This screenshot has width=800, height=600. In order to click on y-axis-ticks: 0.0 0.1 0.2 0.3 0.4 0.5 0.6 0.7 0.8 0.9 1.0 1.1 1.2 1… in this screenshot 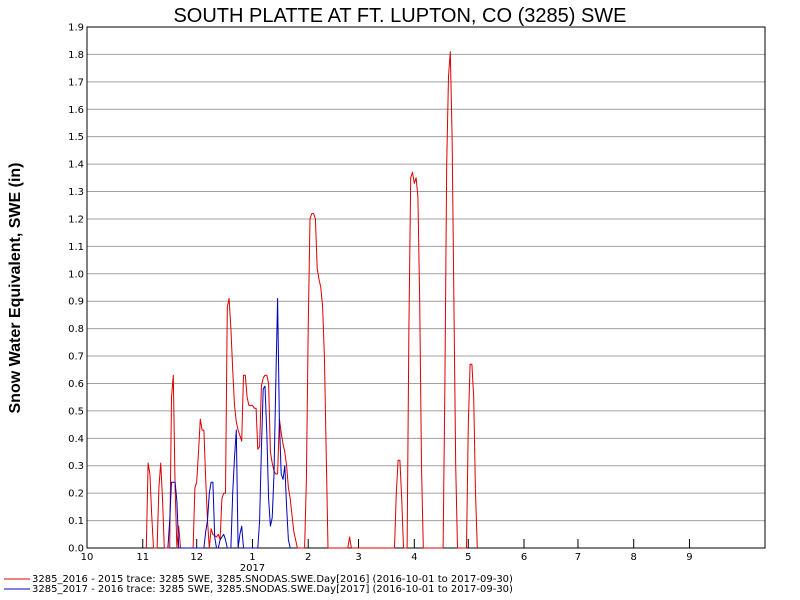, I will do `click(76, 289)`.